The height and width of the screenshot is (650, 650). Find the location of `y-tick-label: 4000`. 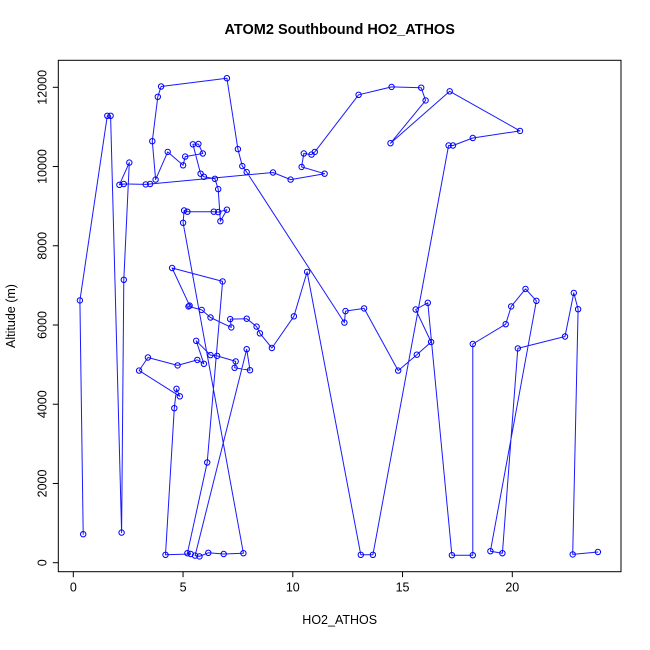

y-tick-label: 4000 is located at coordinates (42, 404).